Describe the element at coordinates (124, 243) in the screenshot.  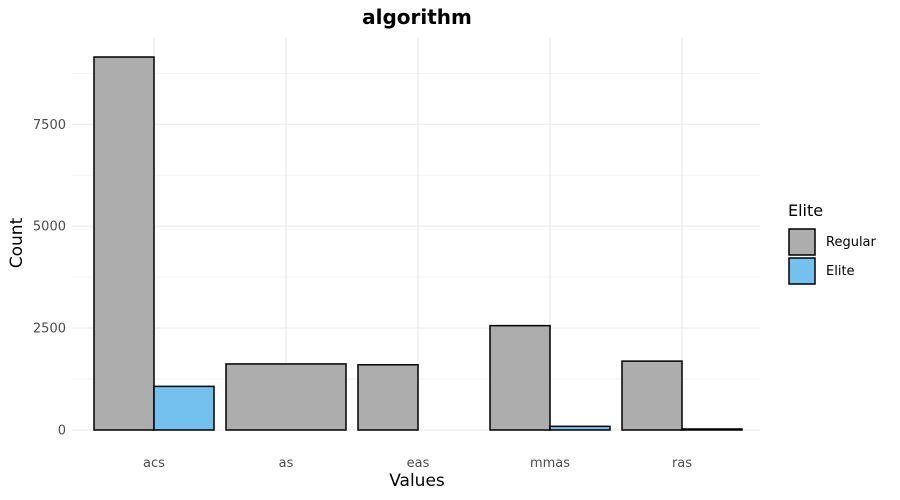
I see `bar-regular-acs` at that location.